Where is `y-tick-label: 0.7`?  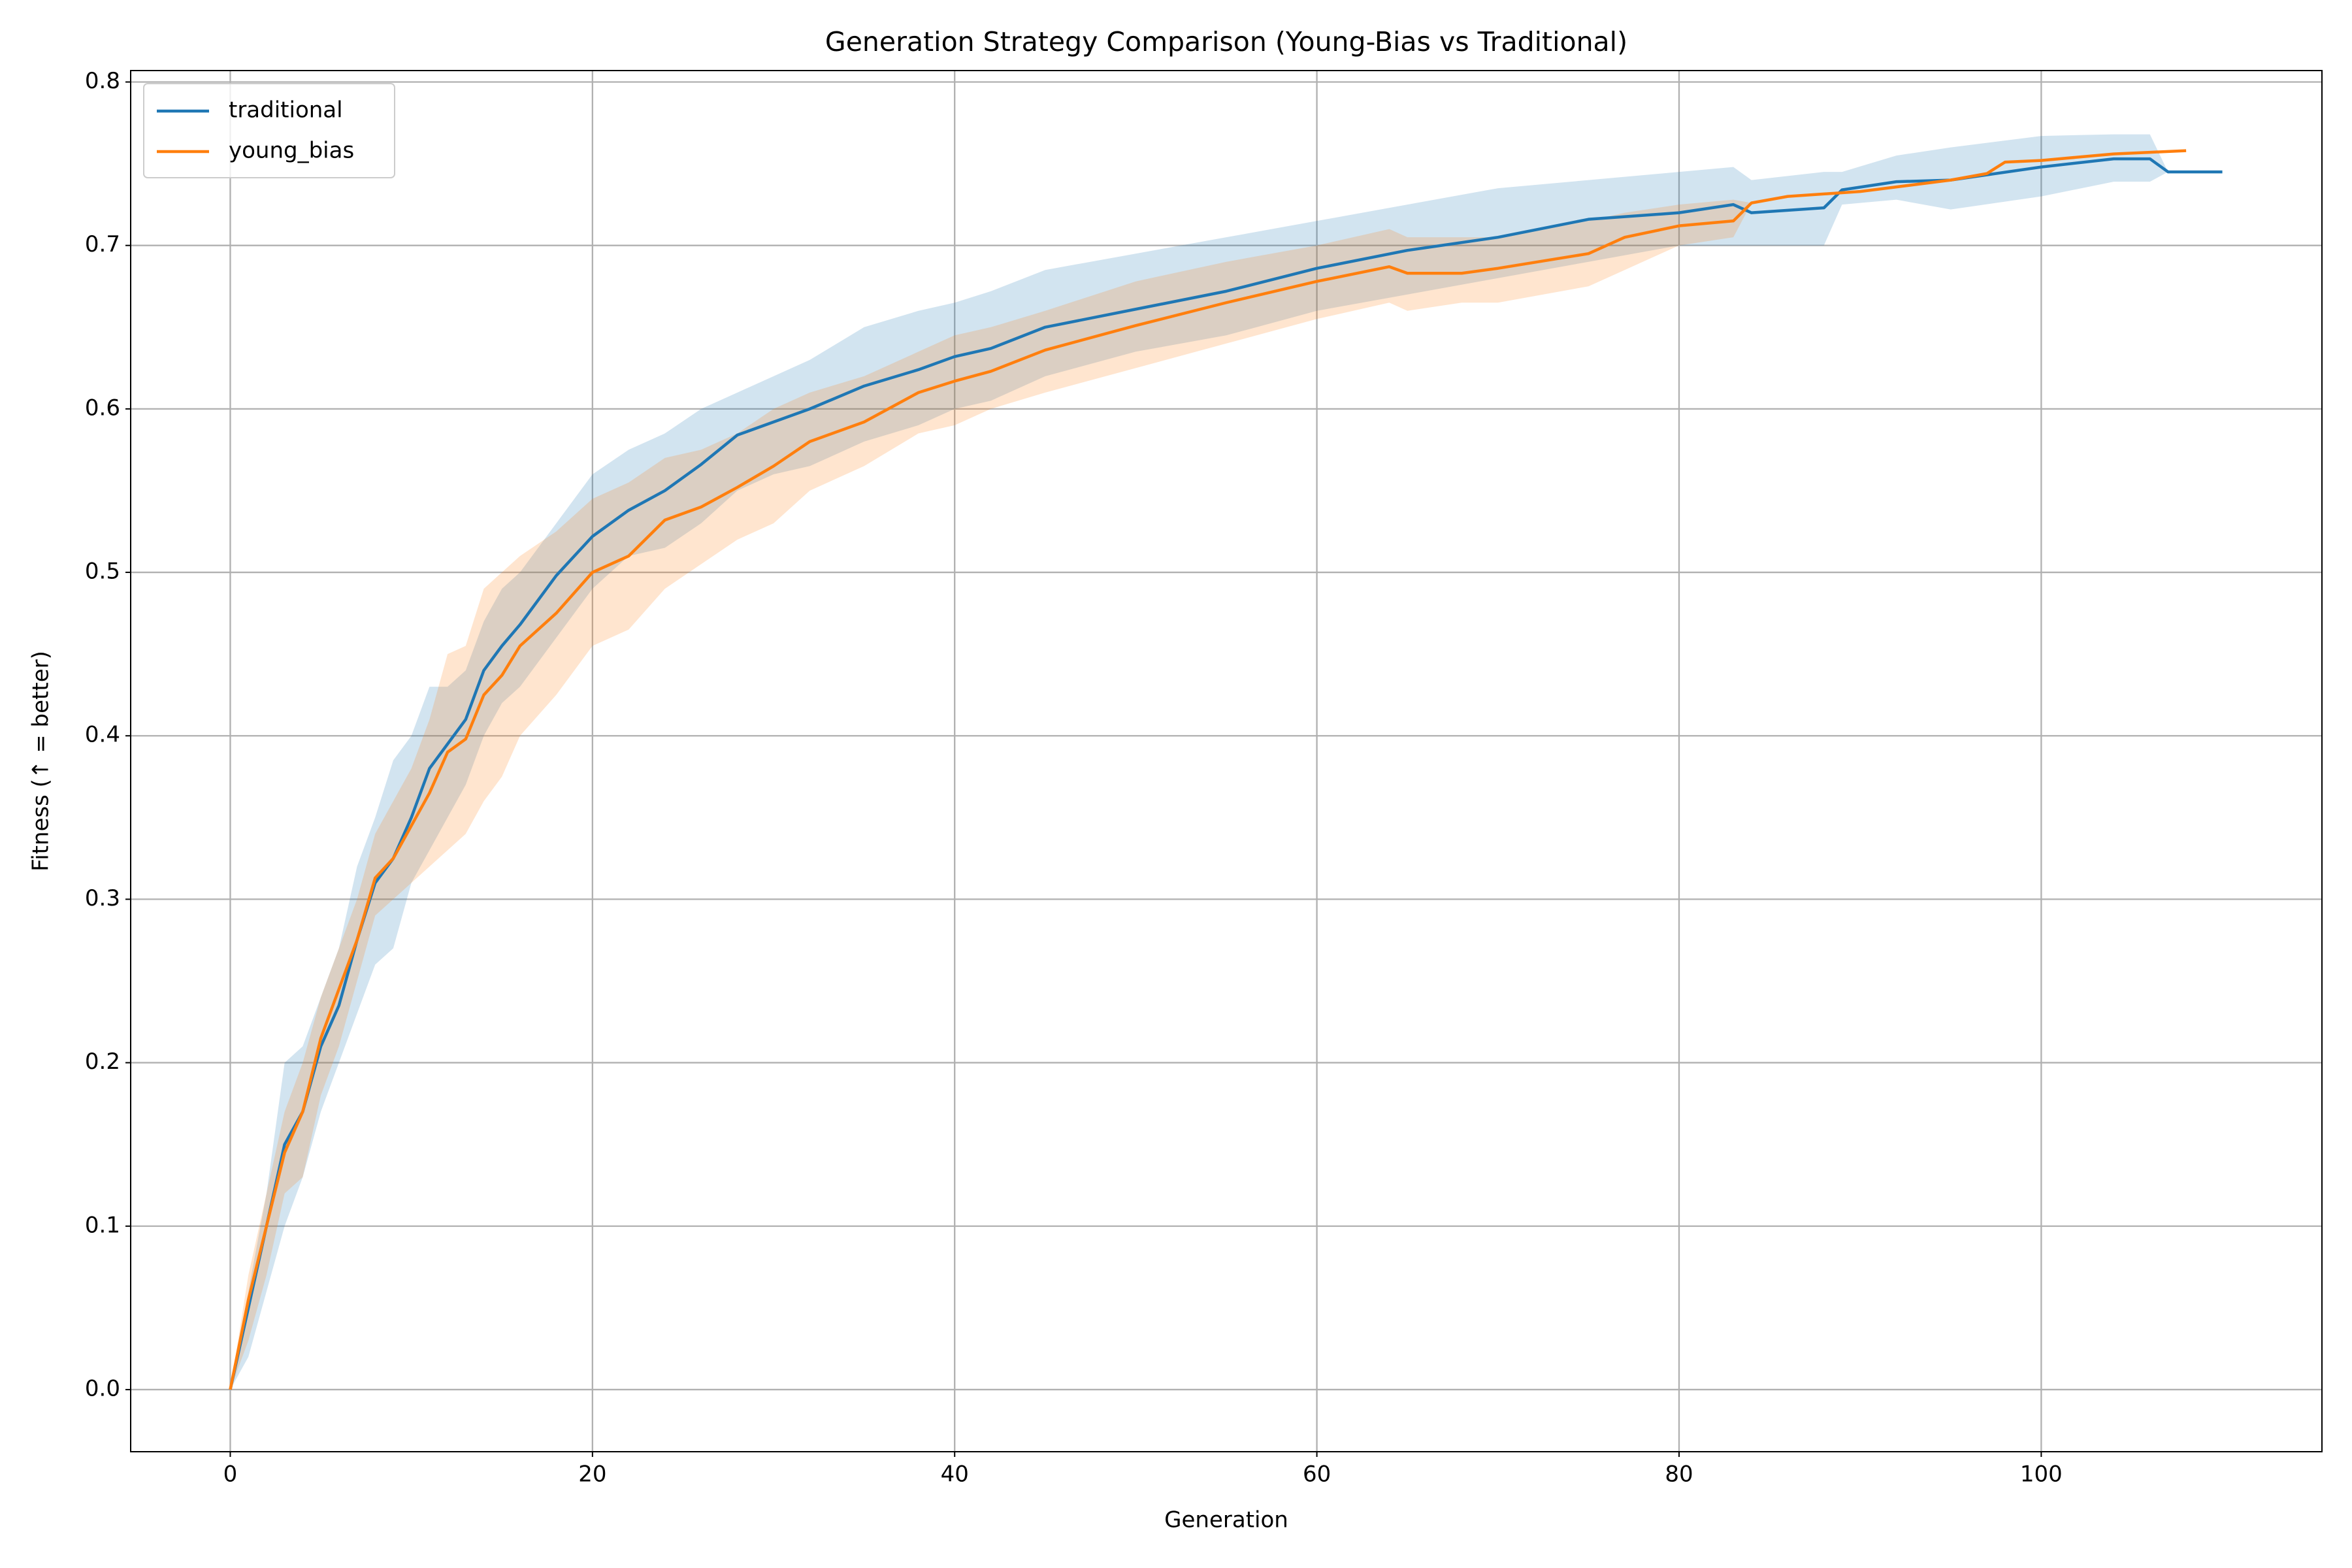
y-tick-label: 0.7 is located at coordinates (102, 244).